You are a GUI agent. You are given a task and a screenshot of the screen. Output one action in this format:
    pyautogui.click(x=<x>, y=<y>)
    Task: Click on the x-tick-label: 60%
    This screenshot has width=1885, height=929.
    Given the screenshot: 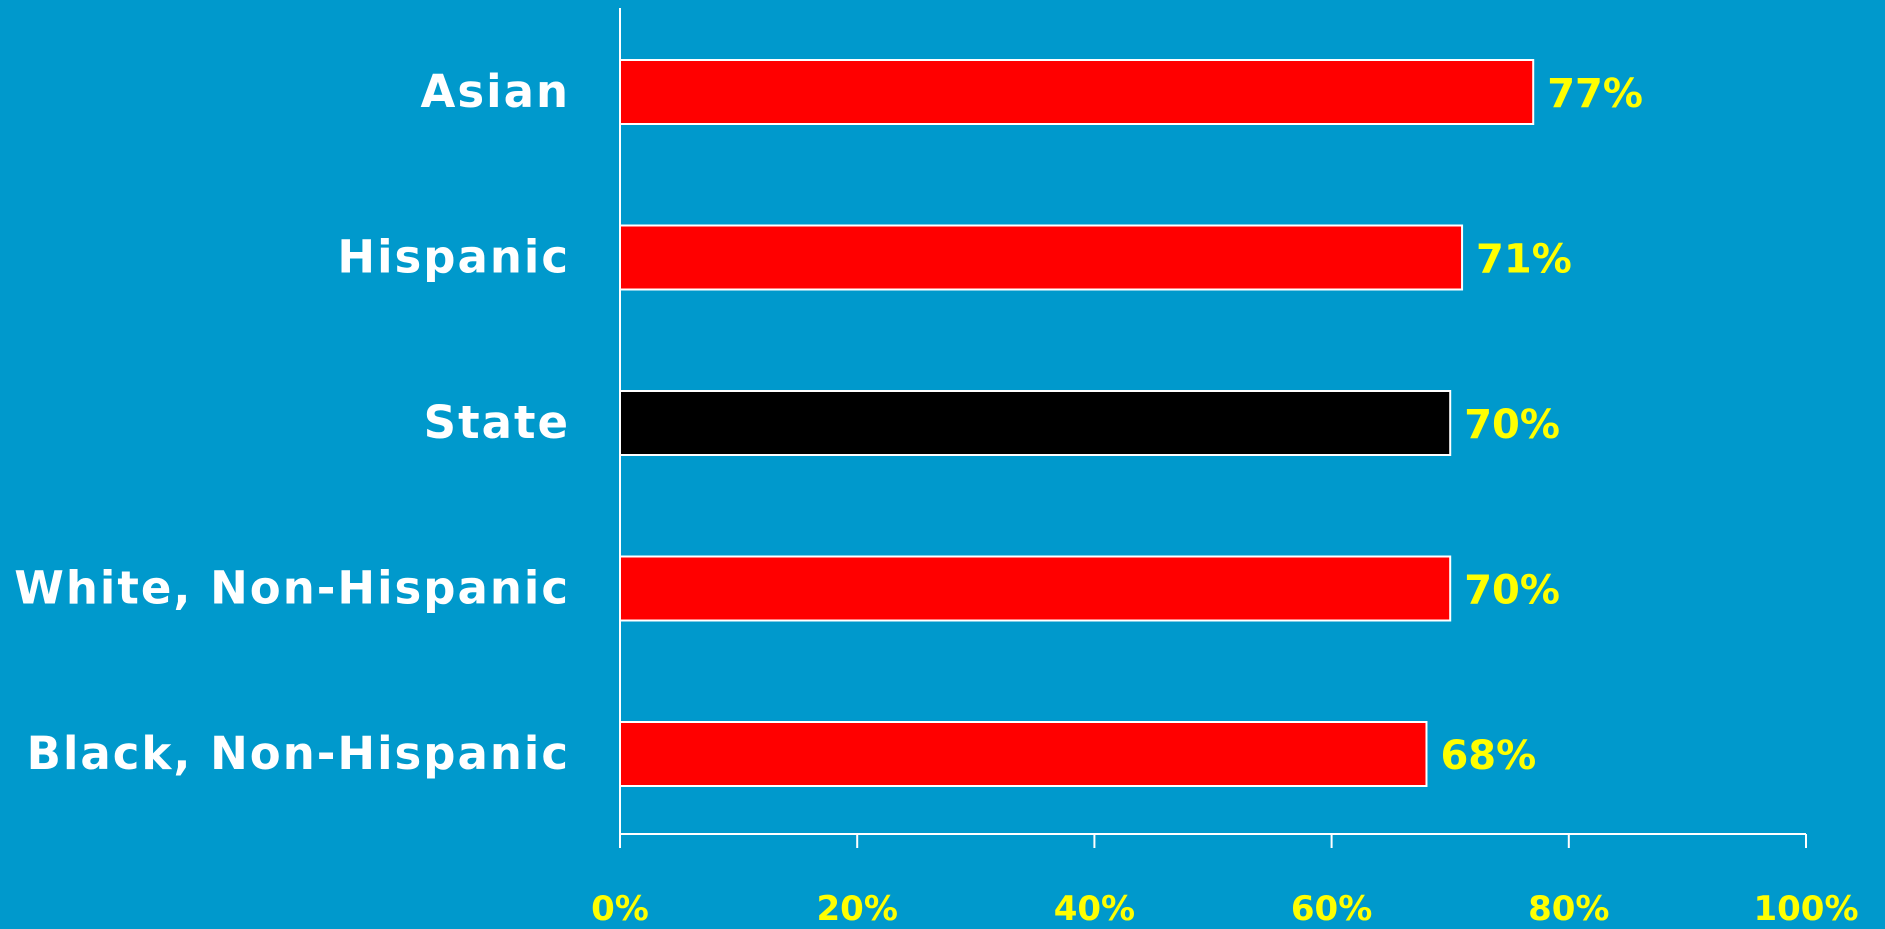 What is the action you would take?
    pyautogui.click(x=1331, y=906)
    